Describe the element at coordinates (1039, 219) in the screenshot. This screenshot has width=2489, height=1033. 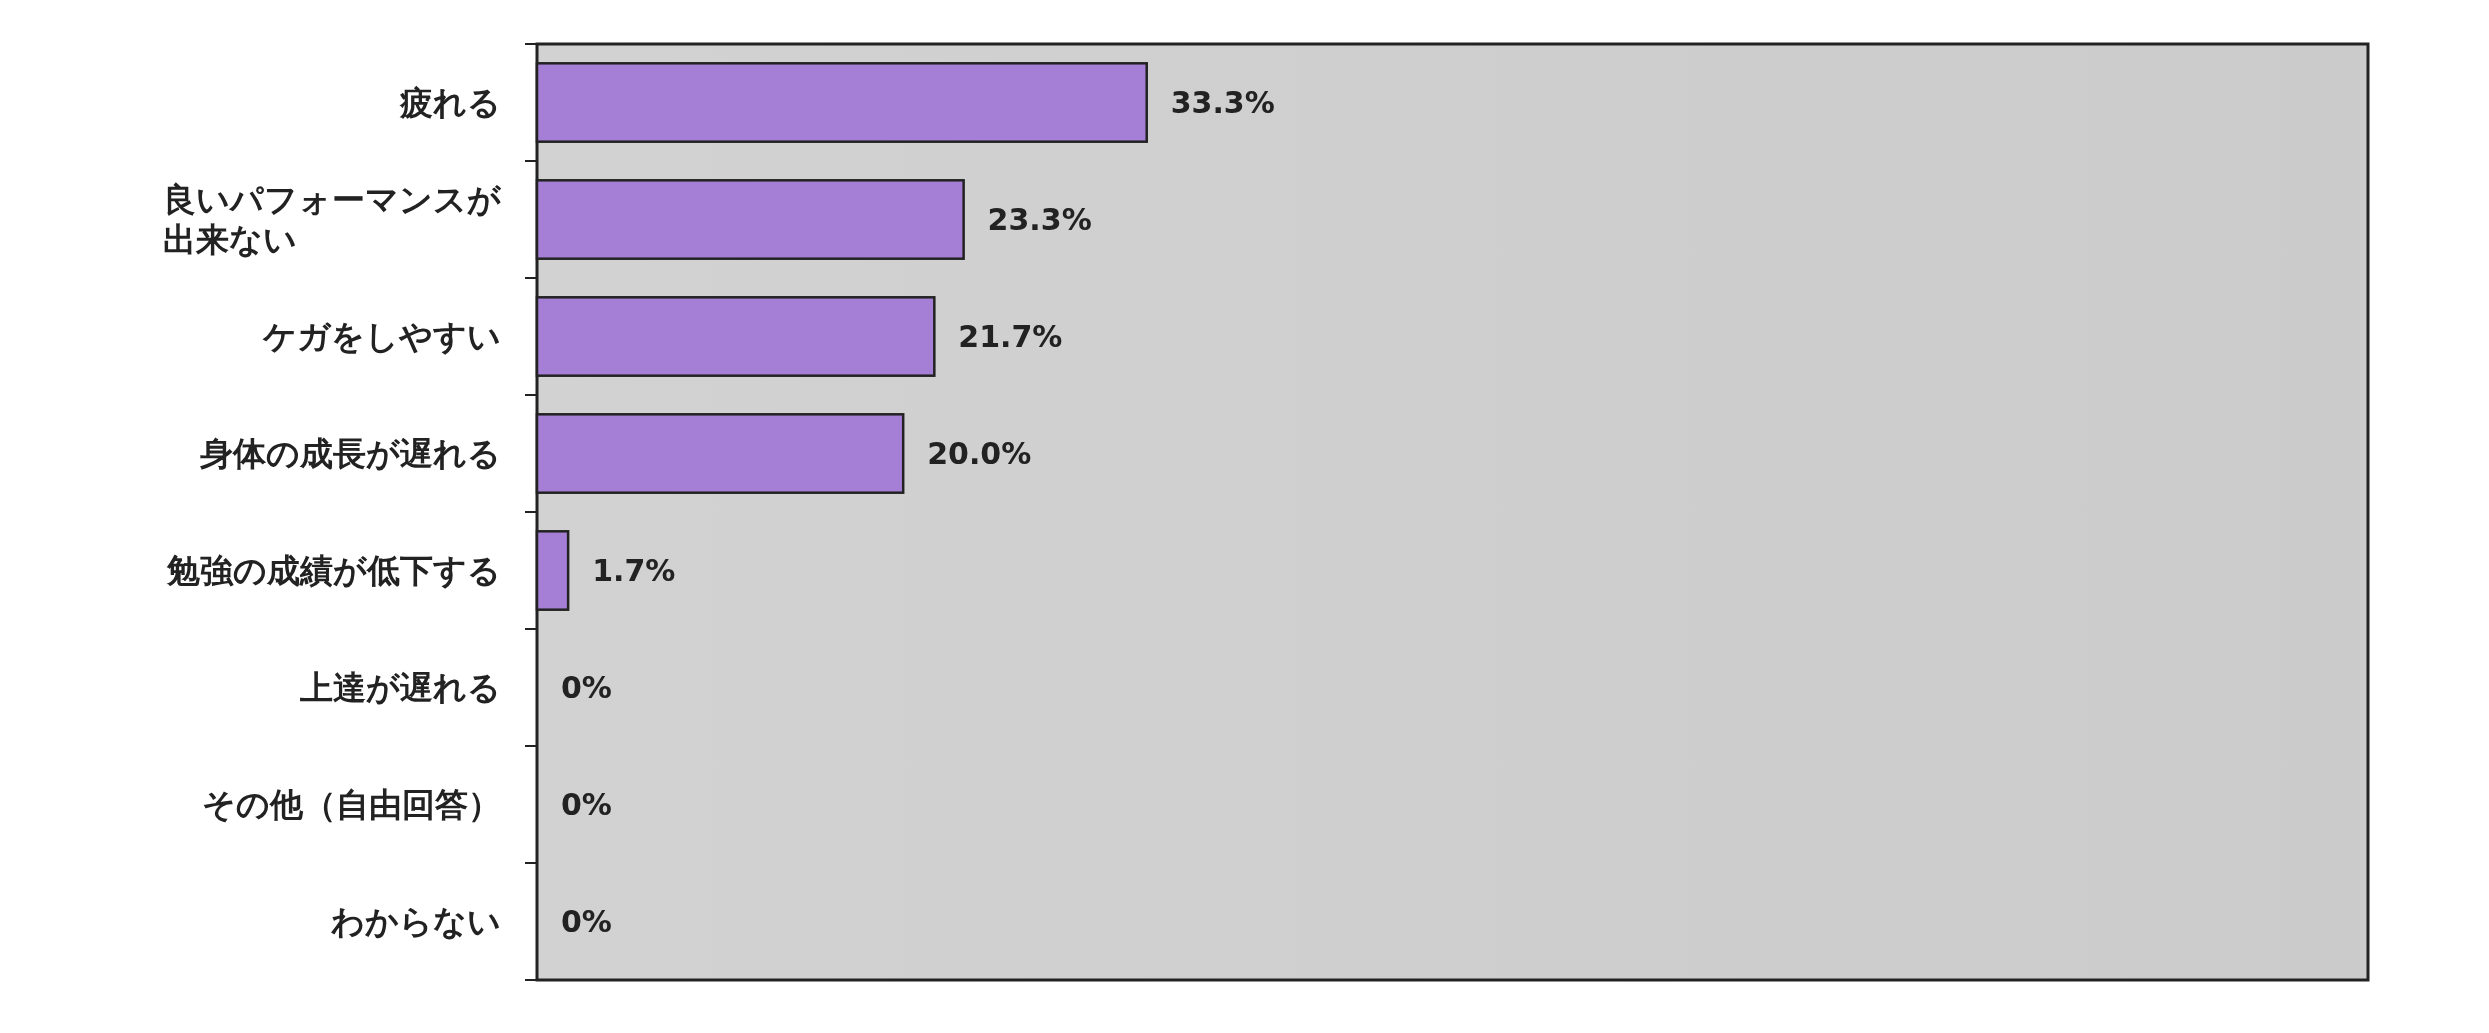
I see `data-label: 23.3%` at that location.